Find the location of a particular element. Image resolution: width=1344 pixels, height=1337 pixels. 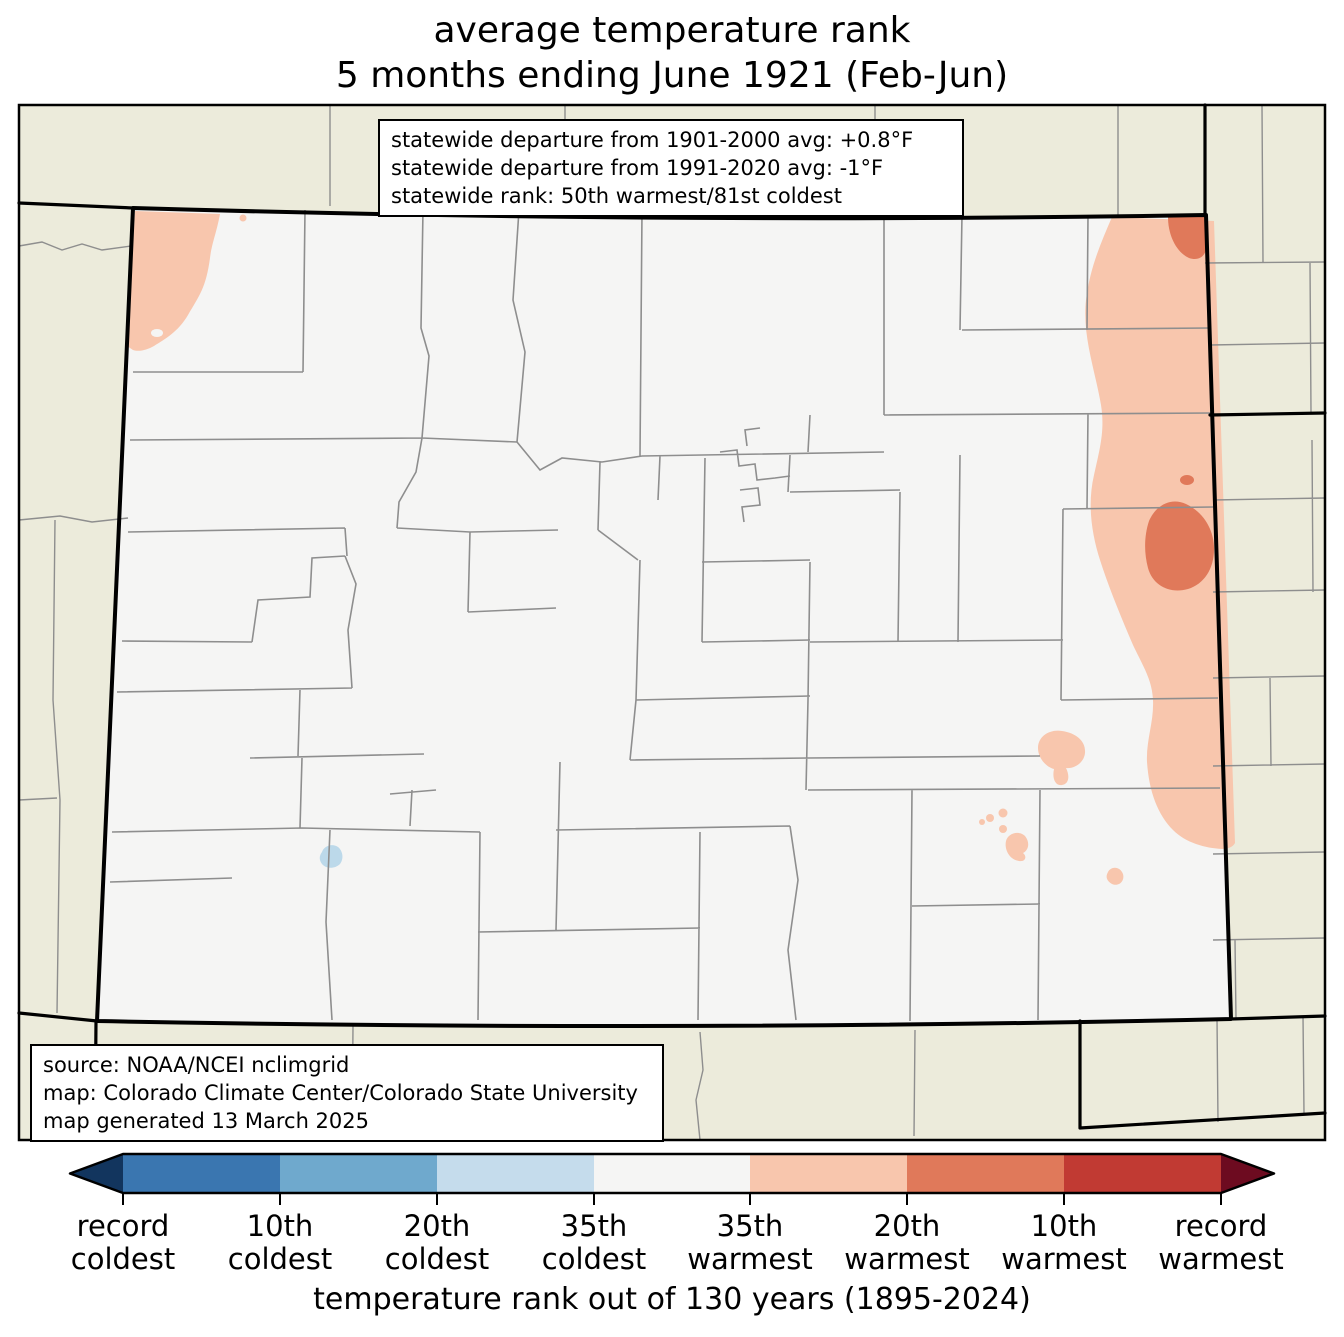

colorbar-left-arrow is located at coordinates (96, 1173).